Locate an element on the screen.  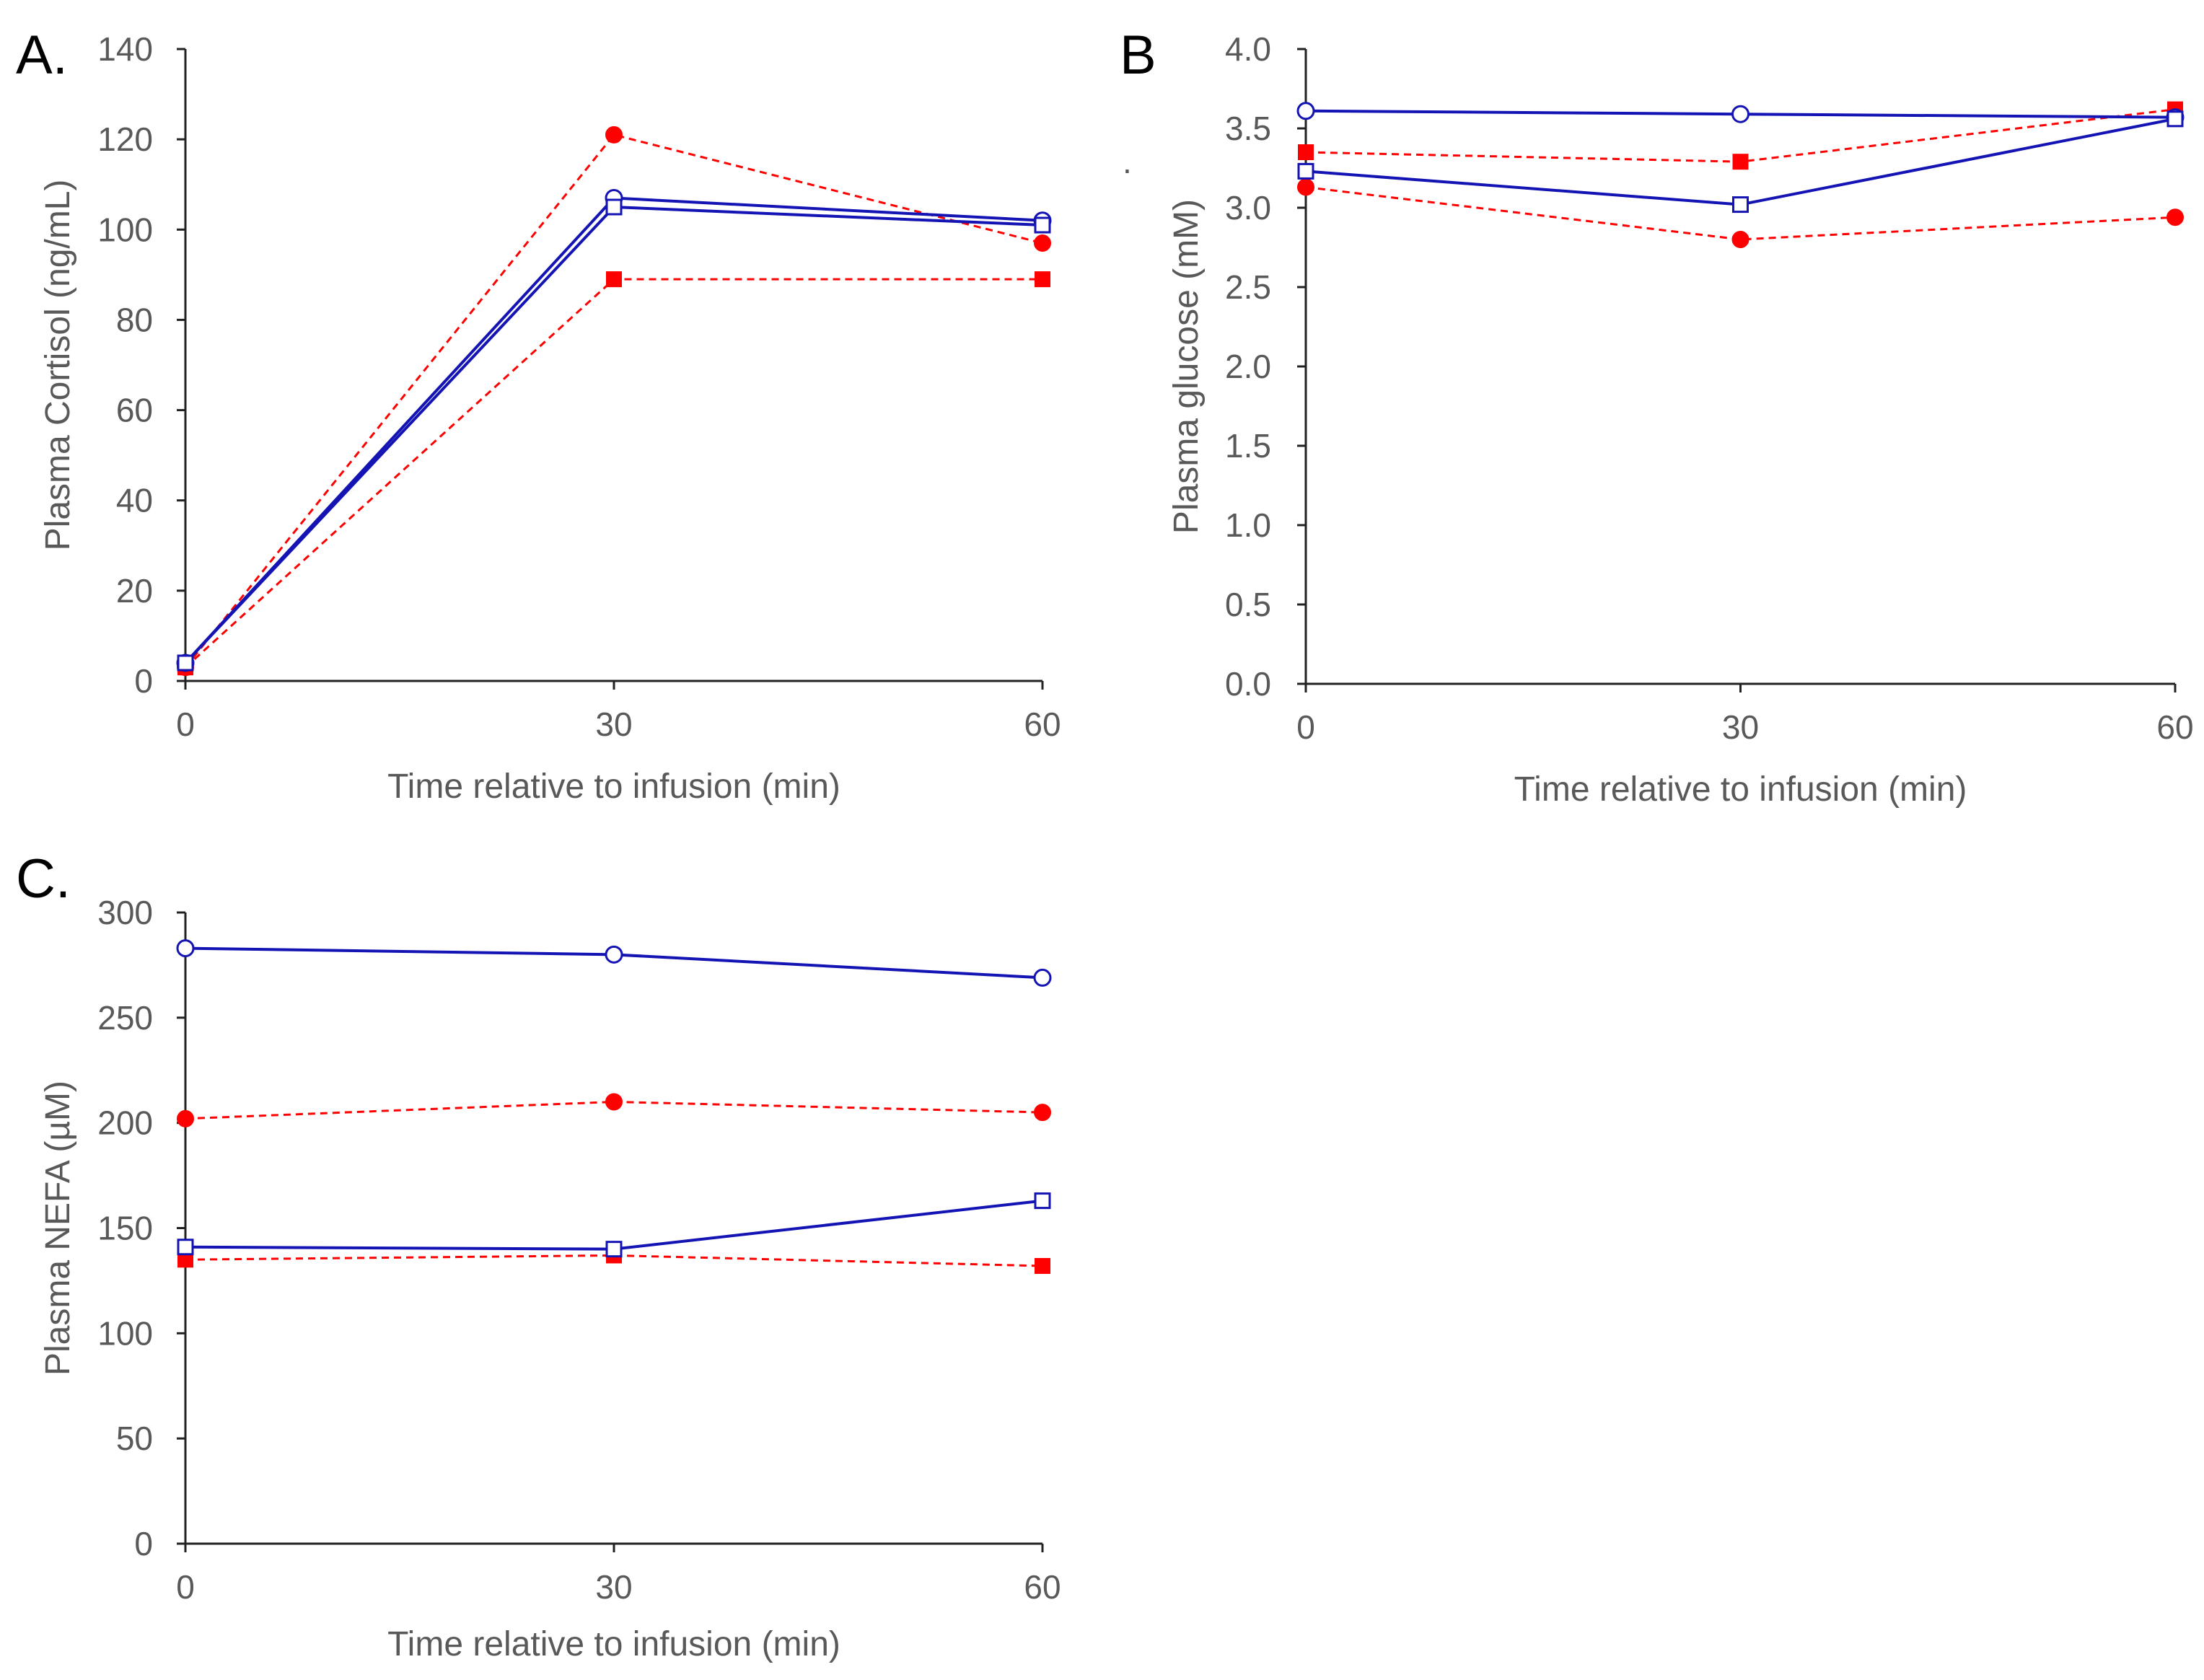
panel-c-y-tick-label: 50 is located at coordinates (134, 1438).